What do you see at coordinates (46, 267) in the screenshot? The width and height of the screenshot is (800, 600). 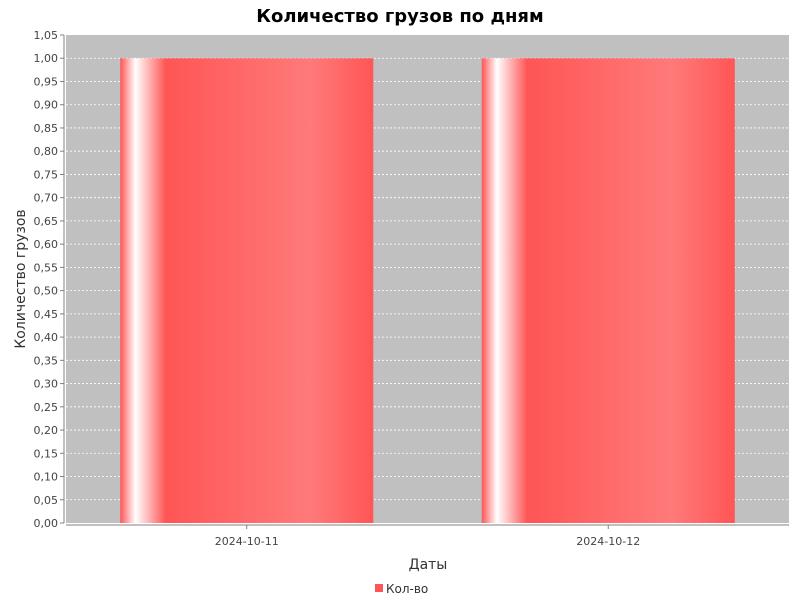 I see `y-tick-label: 0,55` at bounding box center [46, 267].